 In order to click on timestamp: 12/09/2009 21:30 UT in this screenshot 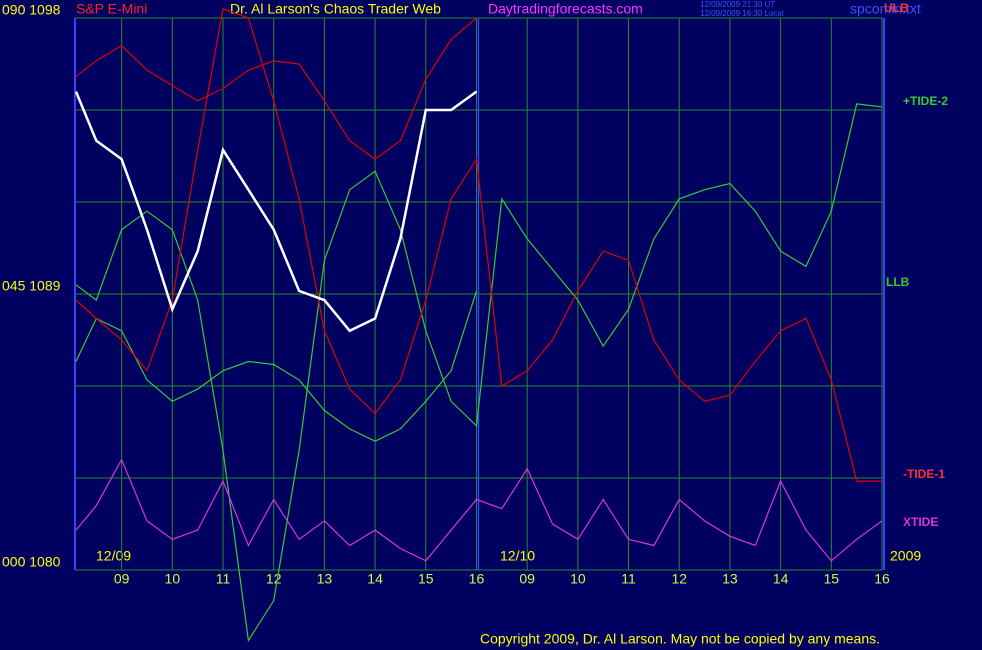, I will do `click(737, 4)`.